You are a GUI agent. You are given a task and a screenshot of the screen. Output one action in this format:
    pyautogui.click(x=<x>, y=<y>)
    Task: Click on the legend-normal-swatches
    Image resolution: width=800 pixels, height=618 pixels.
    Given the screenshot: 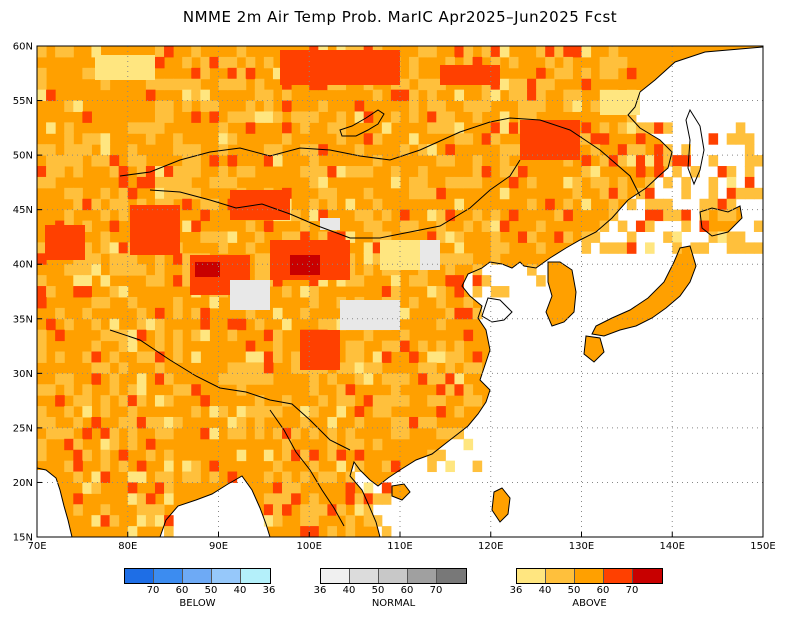 What is the action you would take?
    pyautogui.click(x=393, y=576)
    